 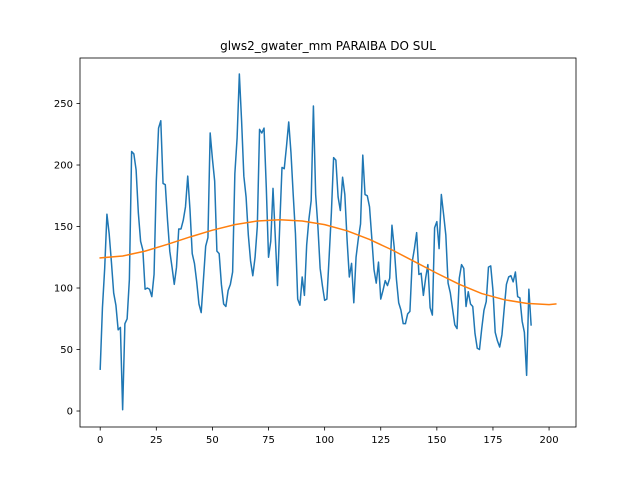 What do you see at coordinates (328, 46) in the screenshot?
I see `chart-title: glws2_gwater_mm PARAIBA DO SUL` at bounding box center [328, 46].